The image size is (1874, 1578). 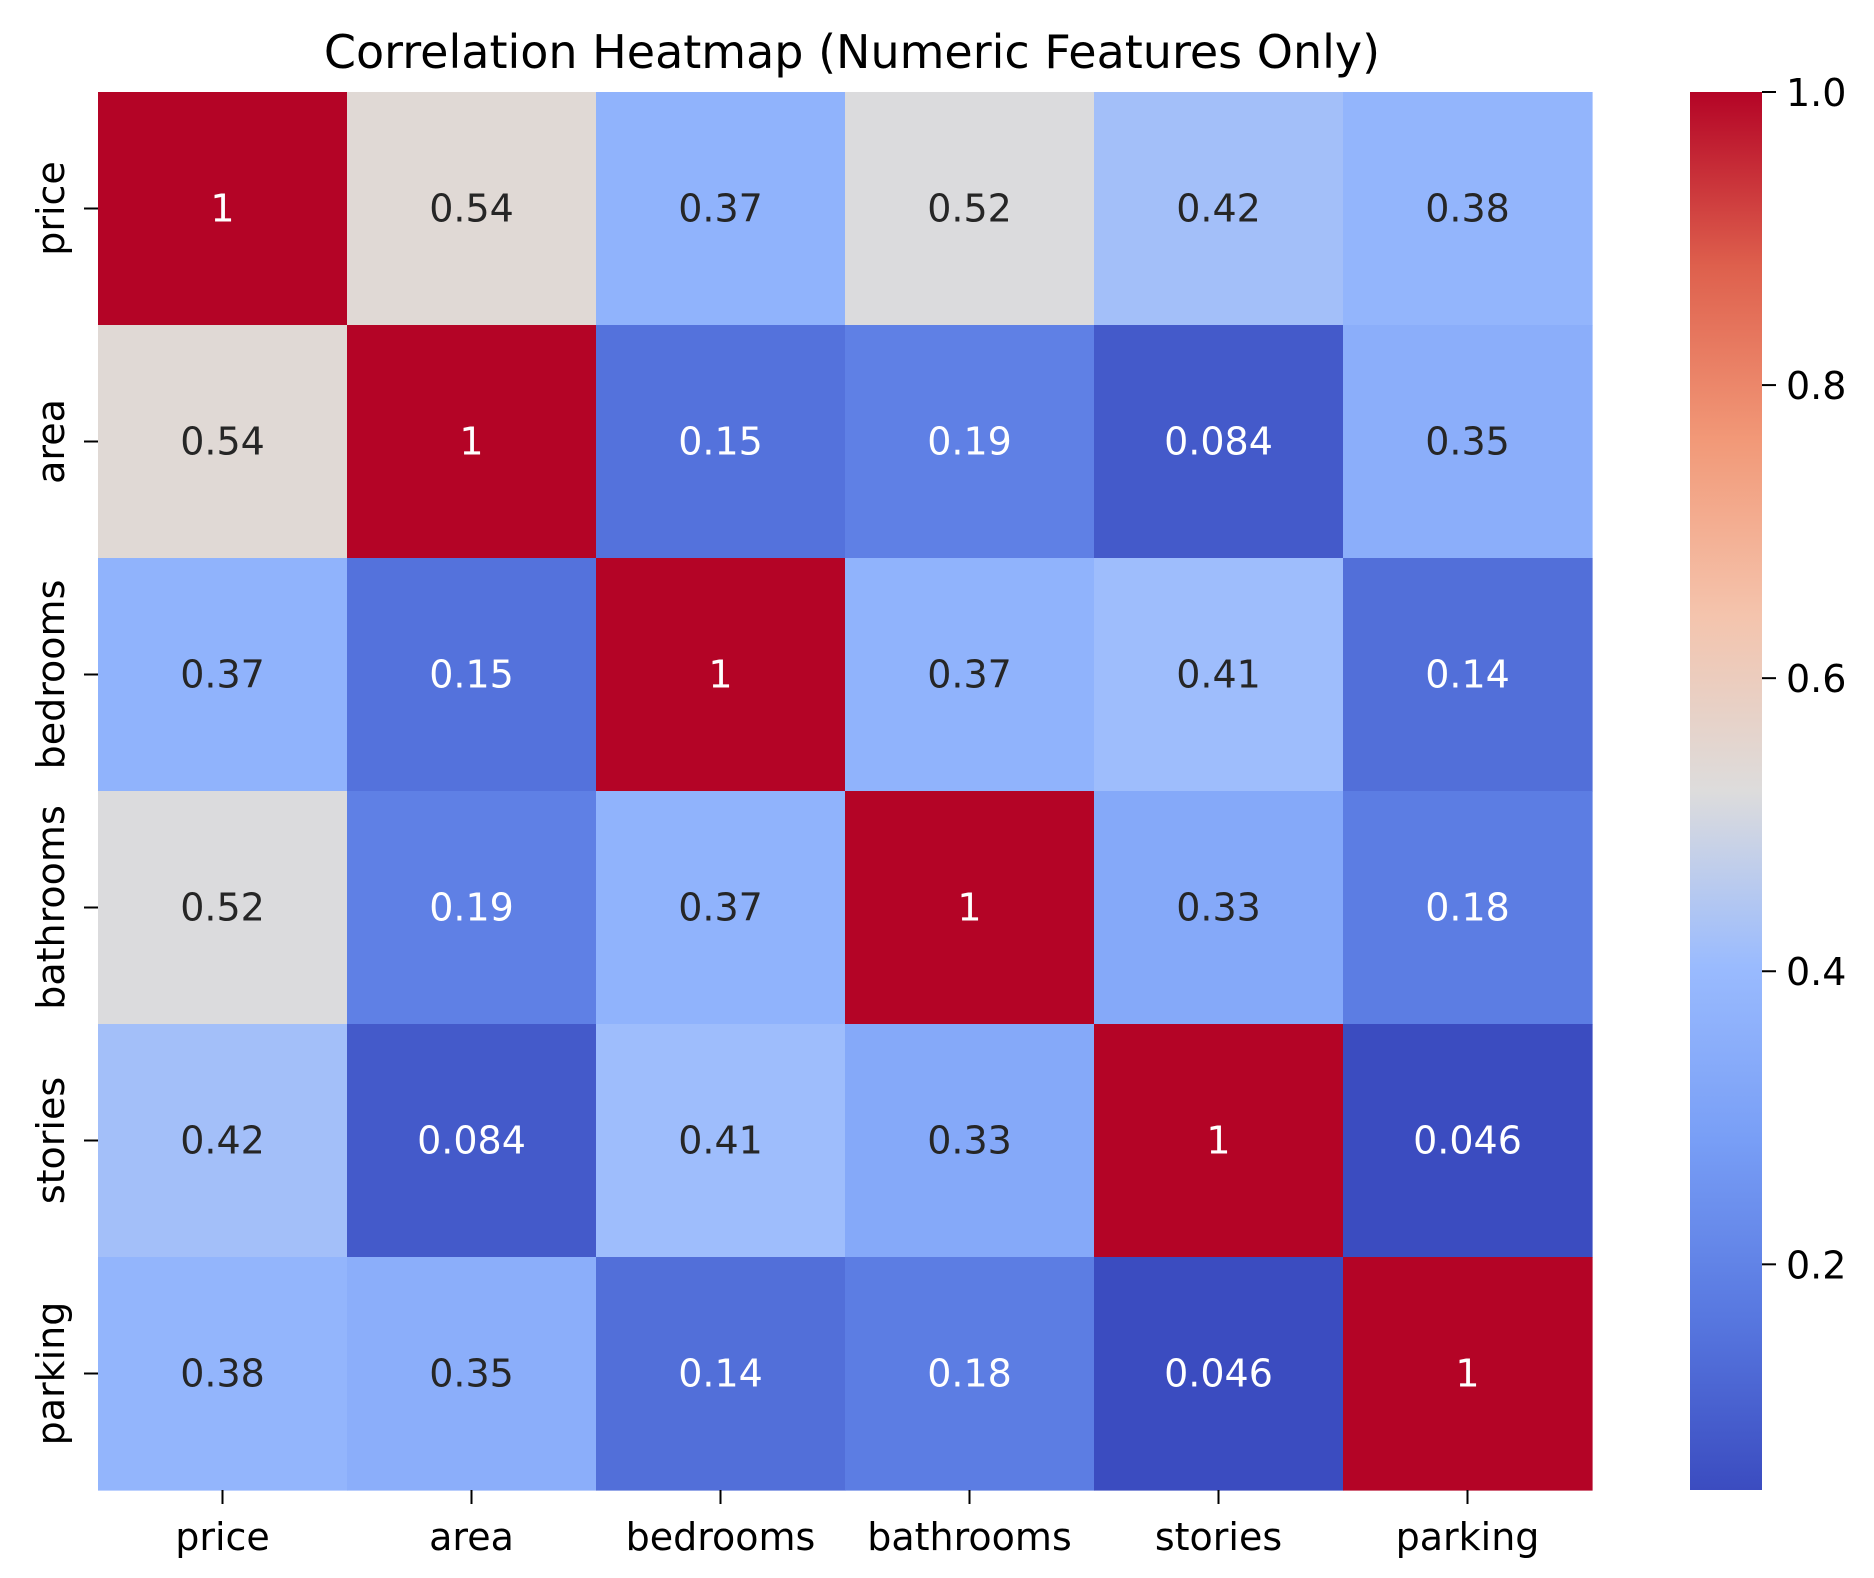 What do you see at coordinates (721, 1537) in the screenshot?
I see `x-tick-label: bedrooms` at bounding box center [721, 1537].